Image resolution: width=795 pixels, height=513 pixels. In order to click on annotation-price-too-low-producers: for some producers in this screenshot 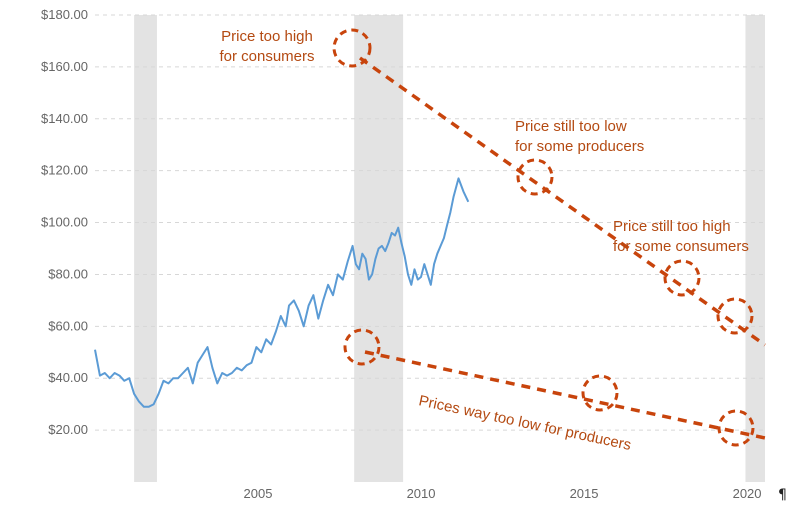, I will do `click(579, 146)`.